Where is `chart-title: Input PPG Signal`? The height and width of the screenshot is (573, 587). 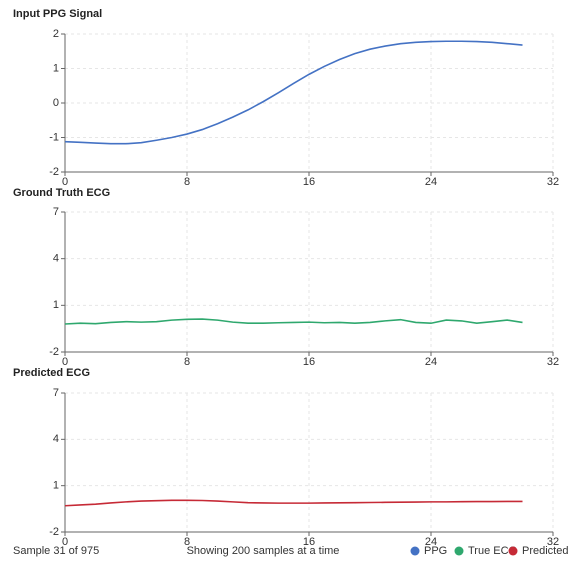
chart-title: Input PPG Signal is located at coordinates (57, 14).